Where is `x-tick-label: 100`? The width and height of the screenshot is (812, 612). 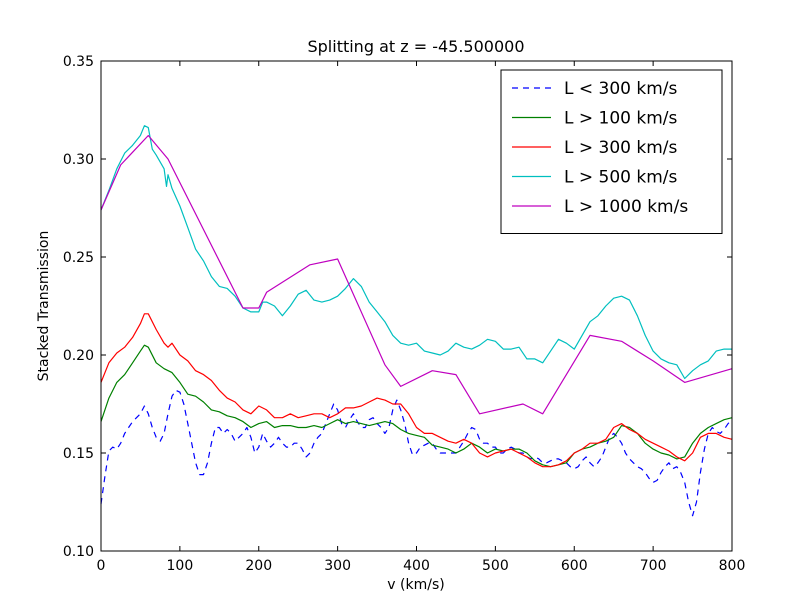
x-tick-label: 100 is located at coordinates (180, 566).